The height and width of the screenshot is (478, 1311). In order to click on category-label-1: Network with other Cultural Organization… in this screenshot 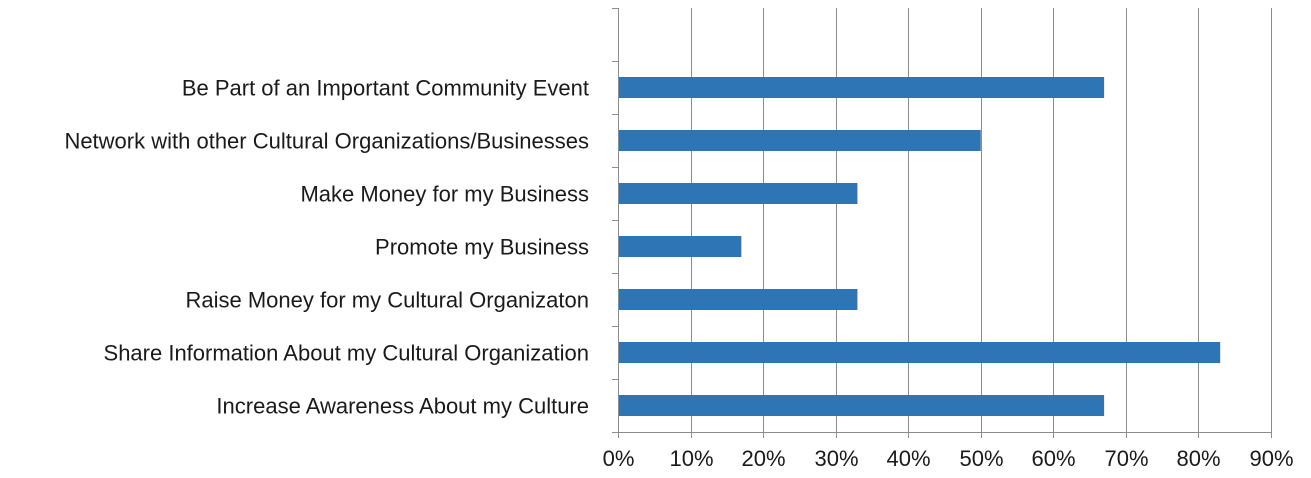, I will do `click(326, 141)`.